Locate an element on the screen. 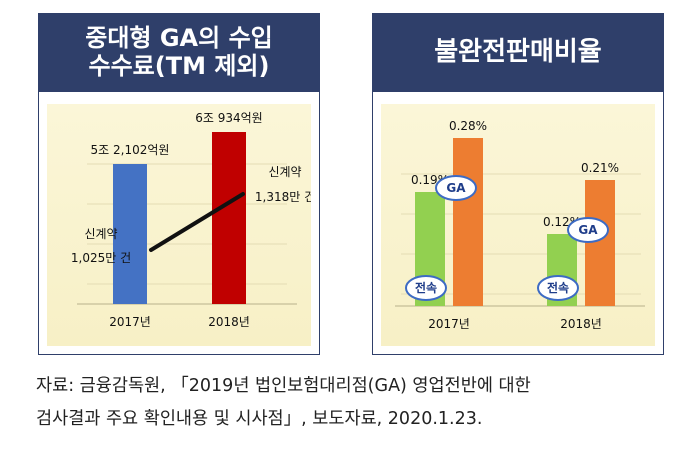 Image resolution: width=680 pixels, height=459 pixels. source-caption-line-2: 검사결과 주요 확인내용 및 시사점」, 보도자료, 2020.1.23. is located at coordinates (259, 419).